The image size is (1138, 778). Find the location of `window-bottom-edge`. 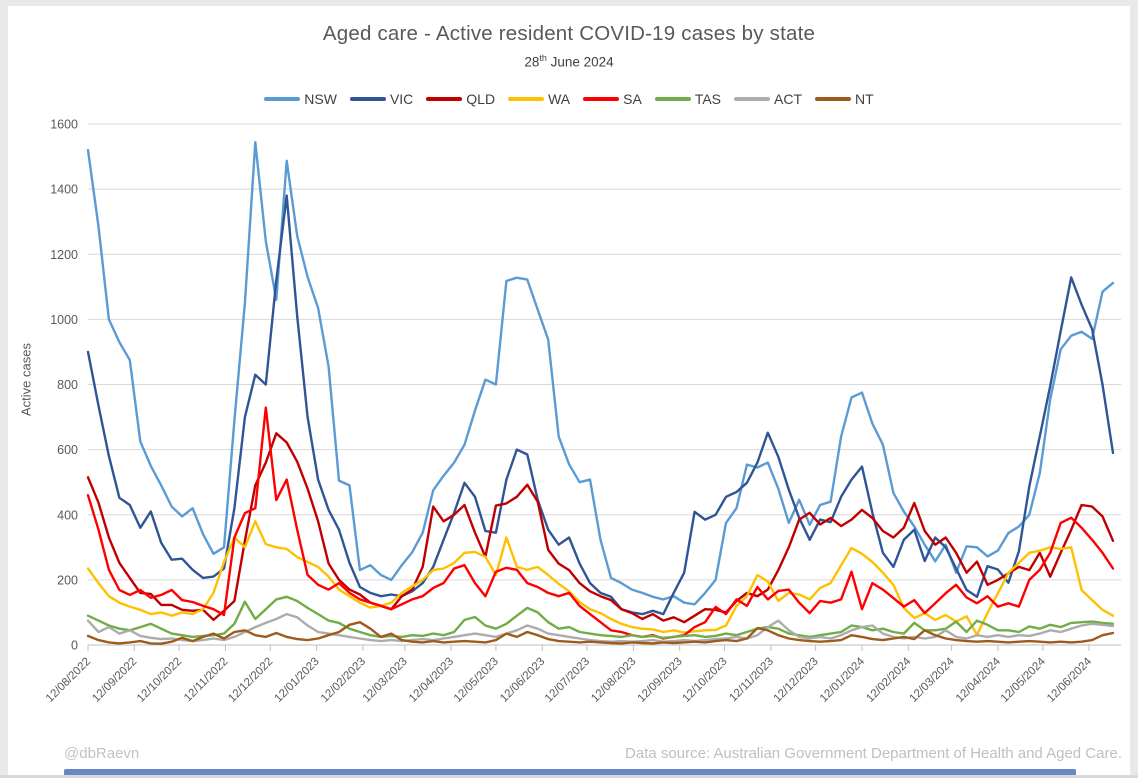

window-bottom-edge is located at coordinates (569, 776).